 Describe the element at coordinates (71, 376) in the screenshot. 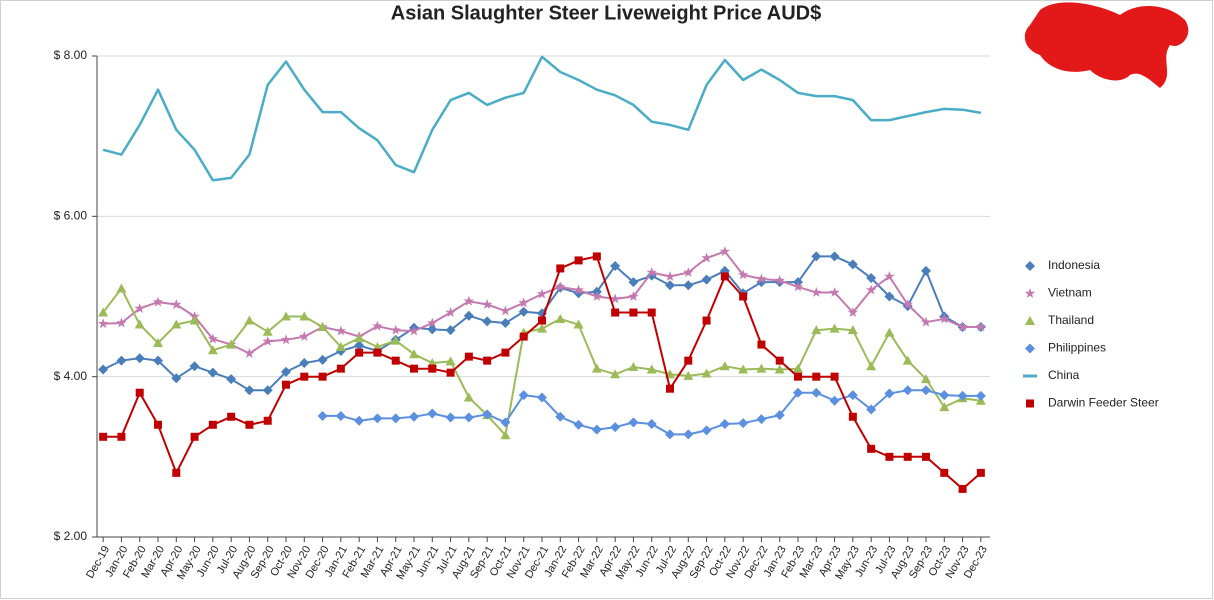

I see `y-tick-label: $ 4.00` at that location.